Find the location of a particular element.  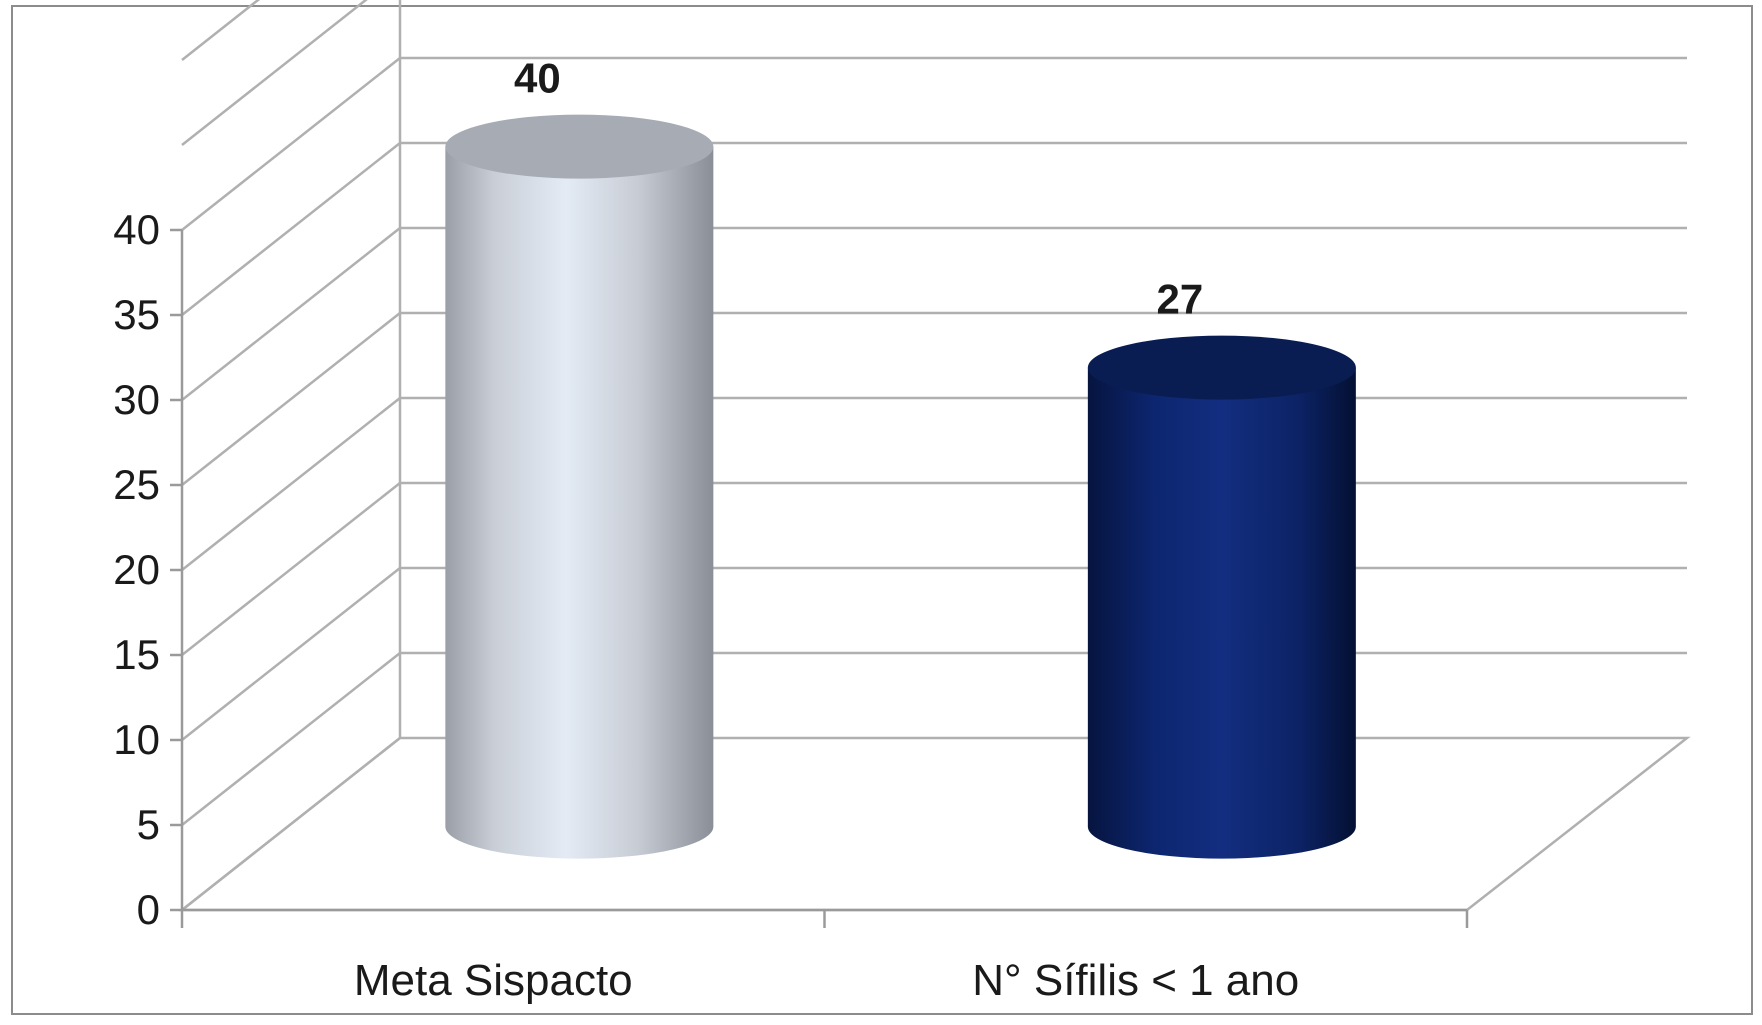

x-category-label: N° Sífilis < 1 ano is located at coordinates (1135, 980).